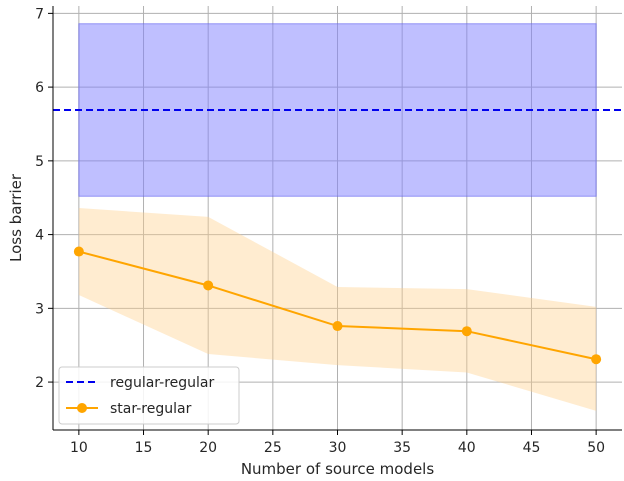  Describe the element at coordinates (596, 448) in the screenshot. I see `x-tick-label-50: 50` at that location.